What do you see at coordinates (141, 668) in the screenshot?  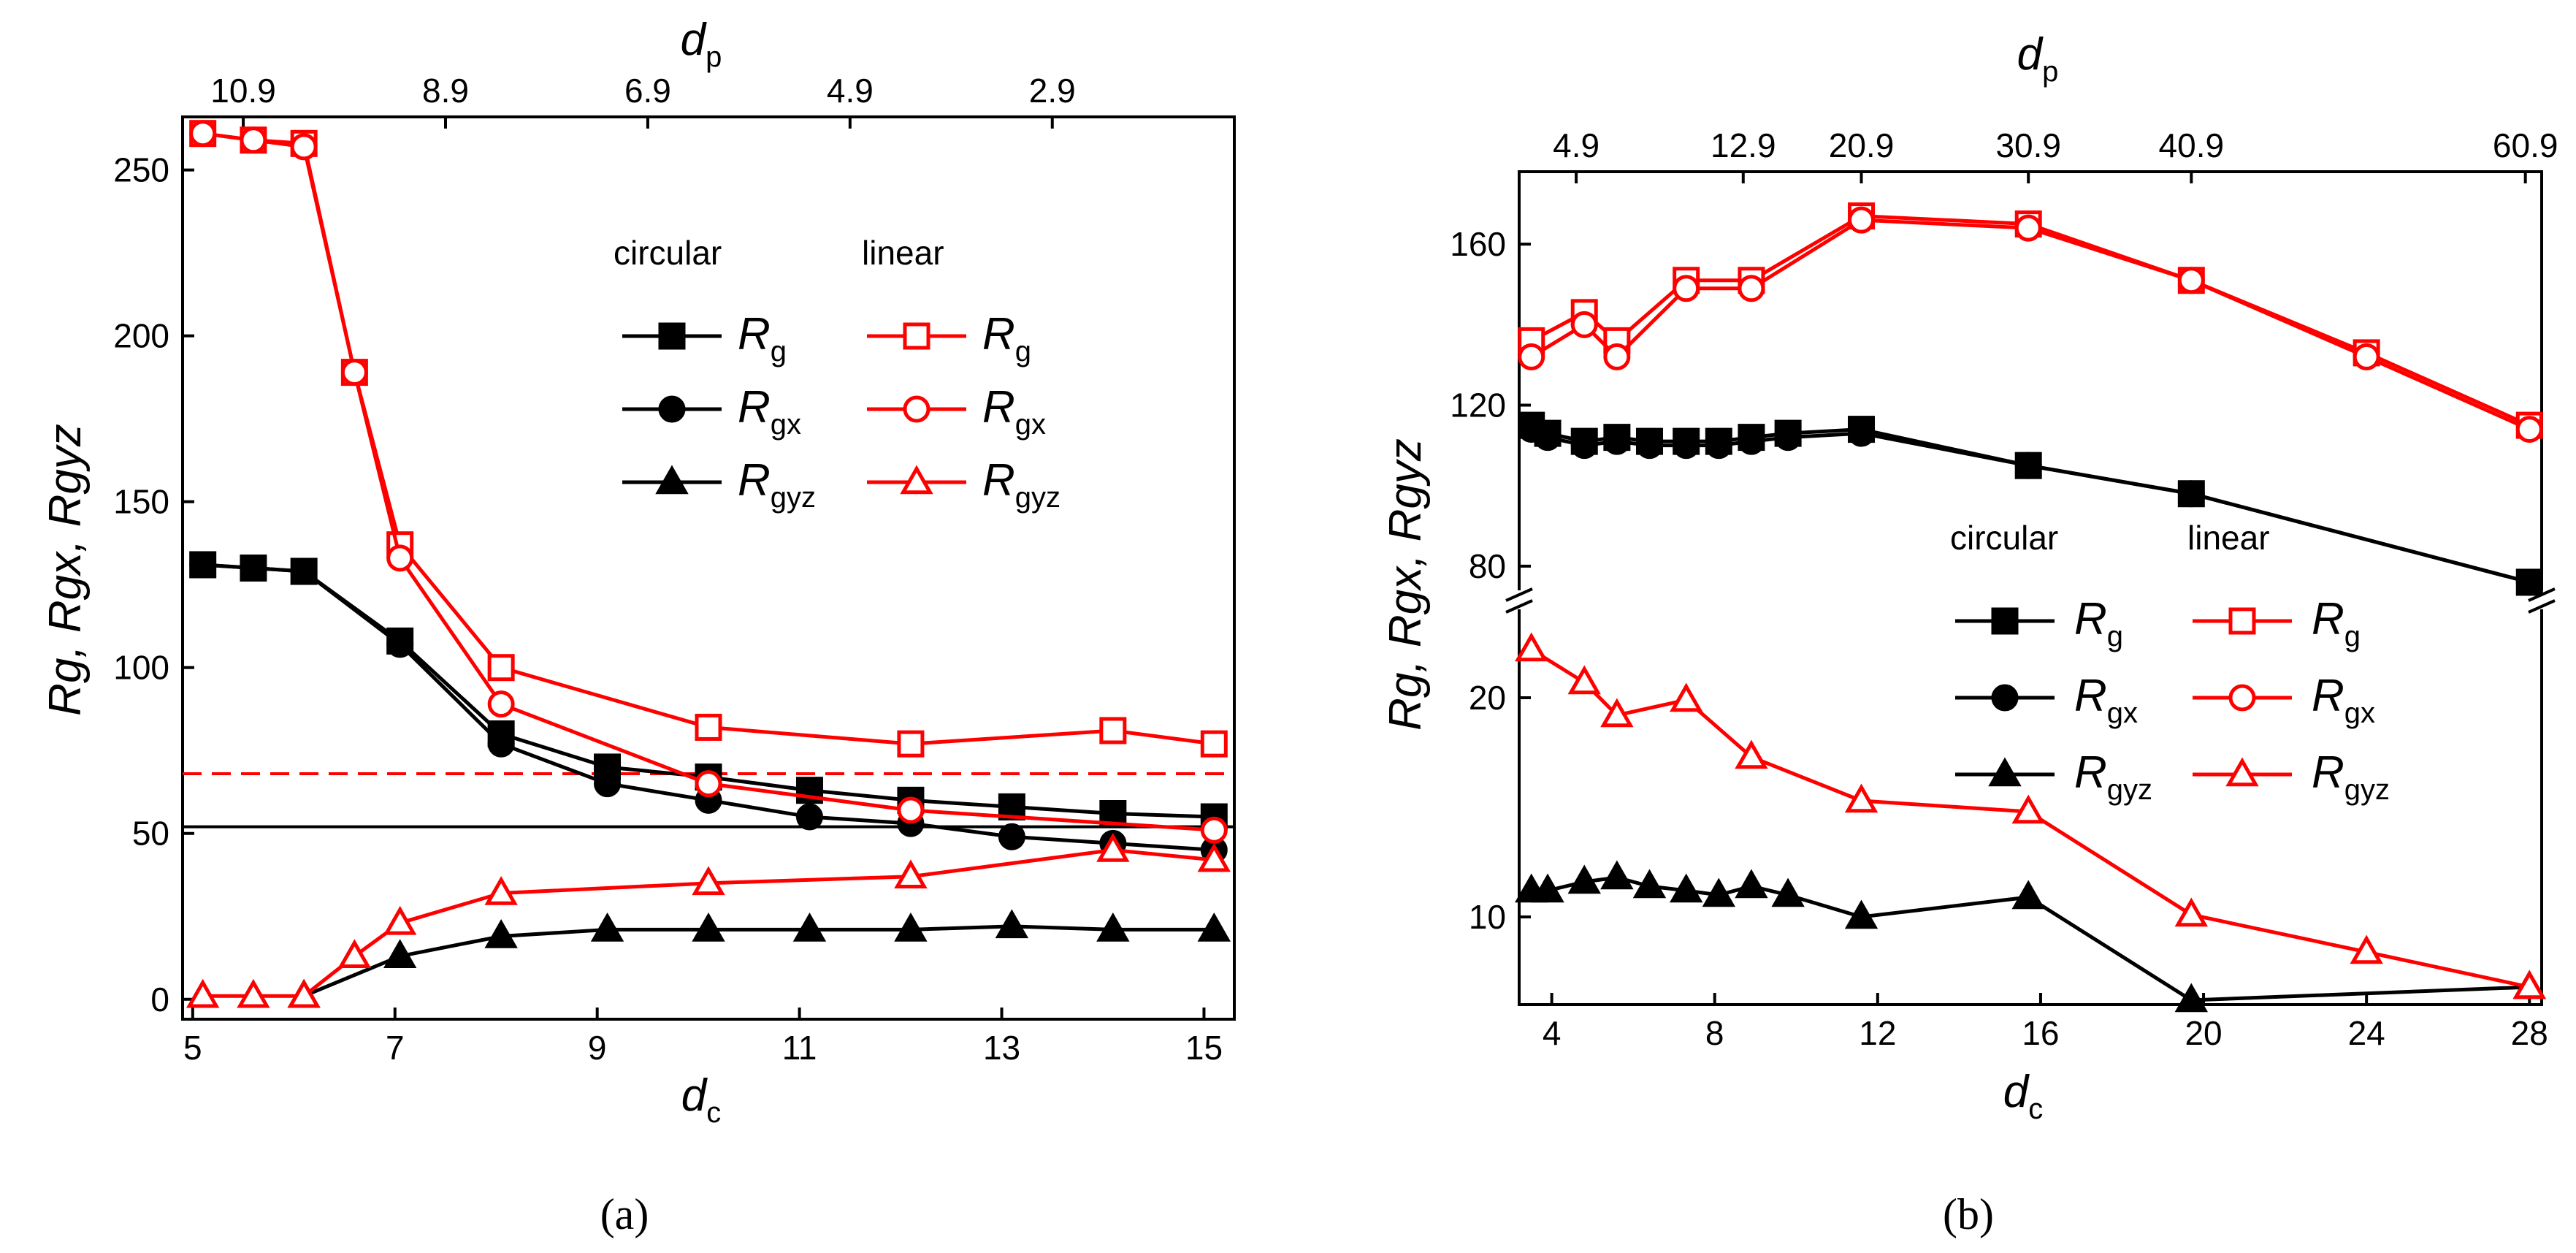 I see `a-ytick-label: 100` at bounding box center [141, 668].